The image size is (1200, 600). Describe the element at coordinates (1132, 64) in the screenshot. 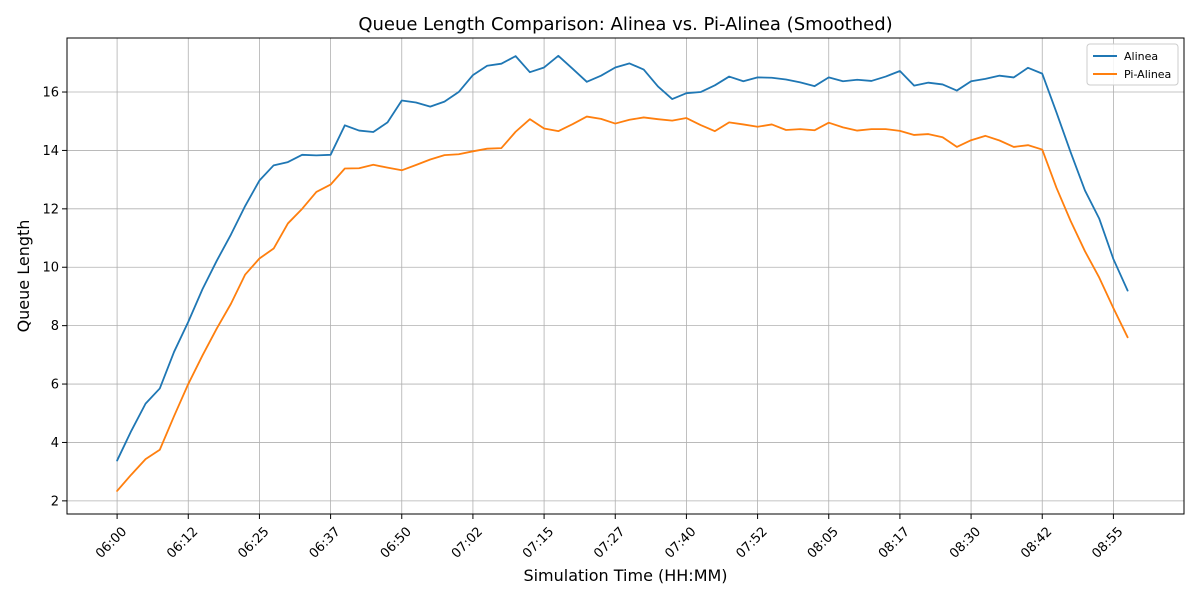

I see `legend: Alinea Pi-Alinea` at that location.